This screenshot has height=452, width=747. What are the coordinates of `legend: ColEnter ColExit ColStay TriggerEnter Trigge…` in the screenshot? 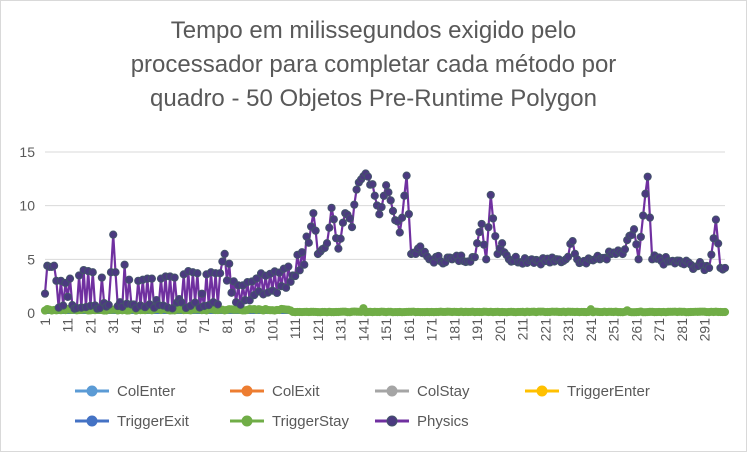 It's located at (362, 406).